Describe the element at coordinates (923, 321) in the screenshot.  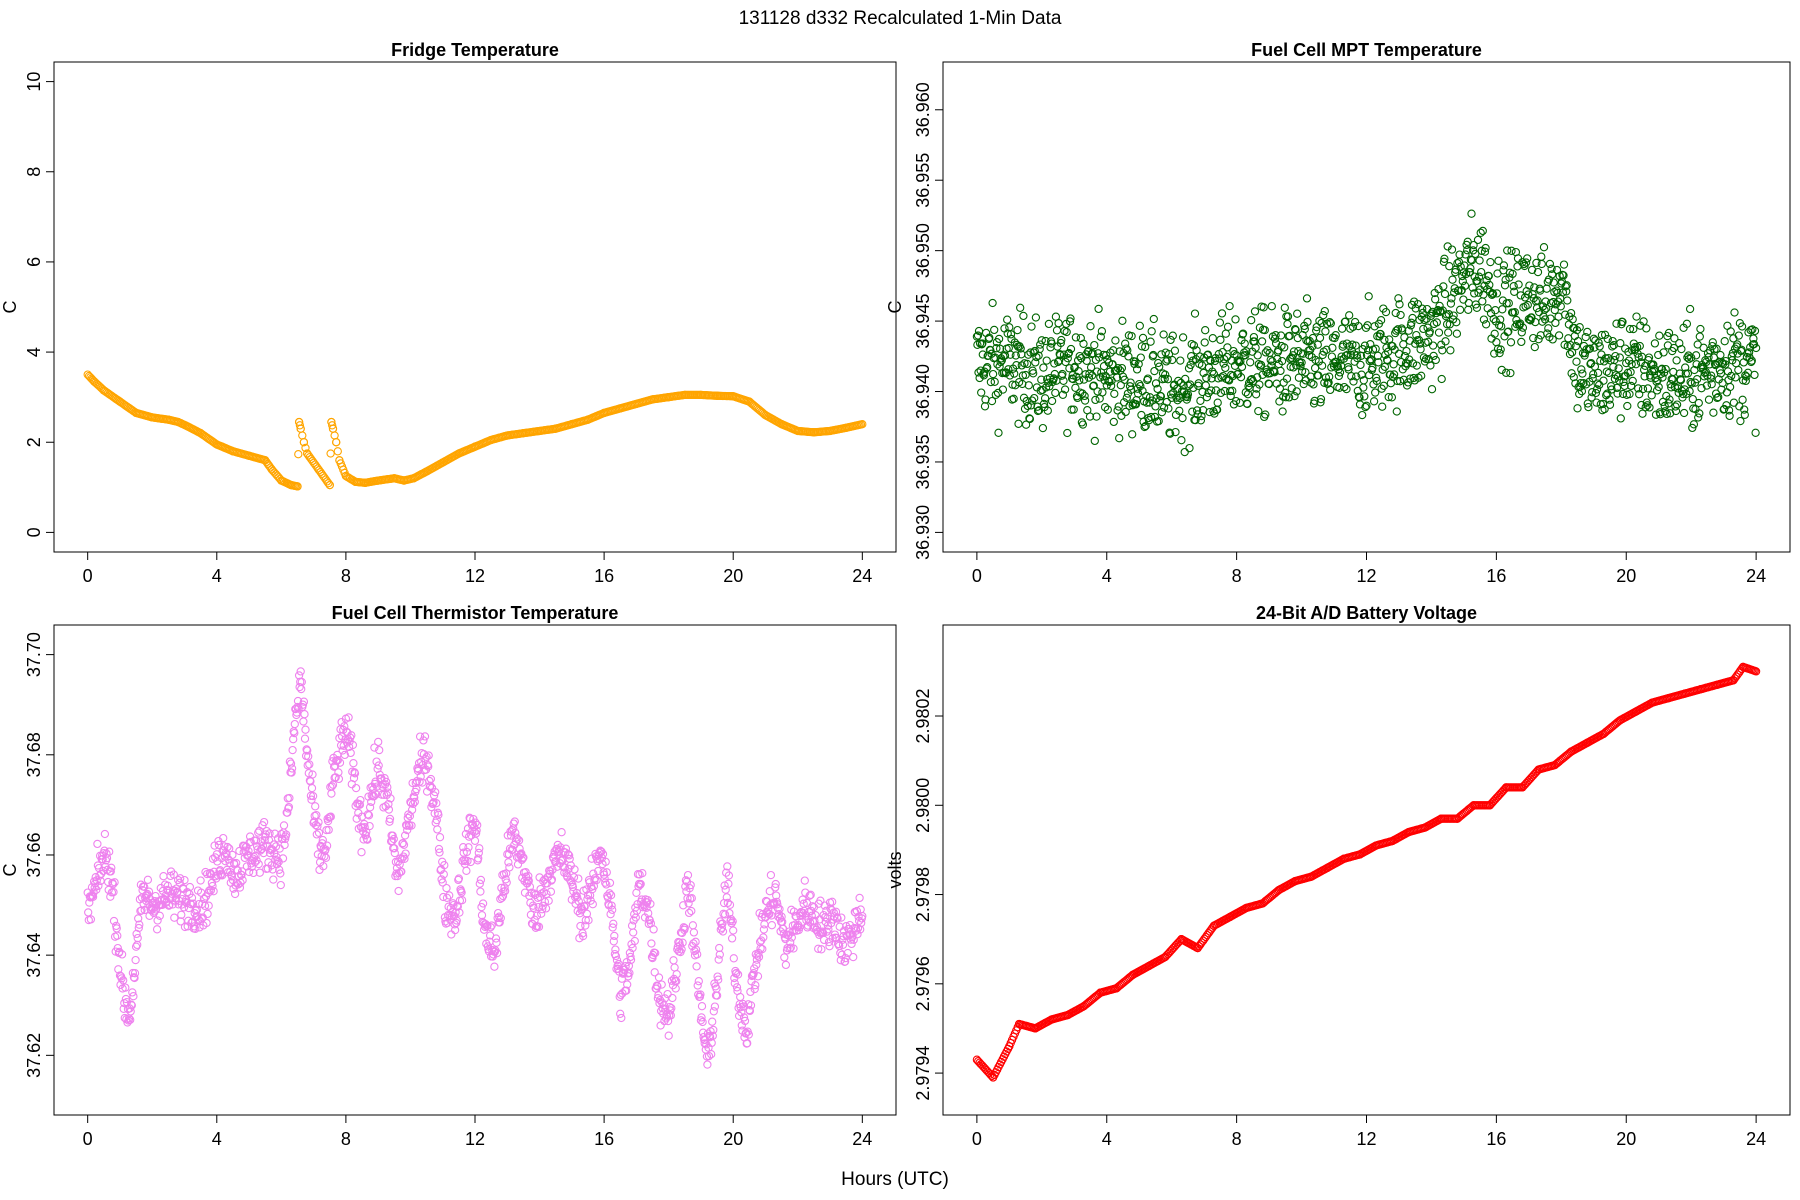
I see `y-tick-label: 36.945` at that location.